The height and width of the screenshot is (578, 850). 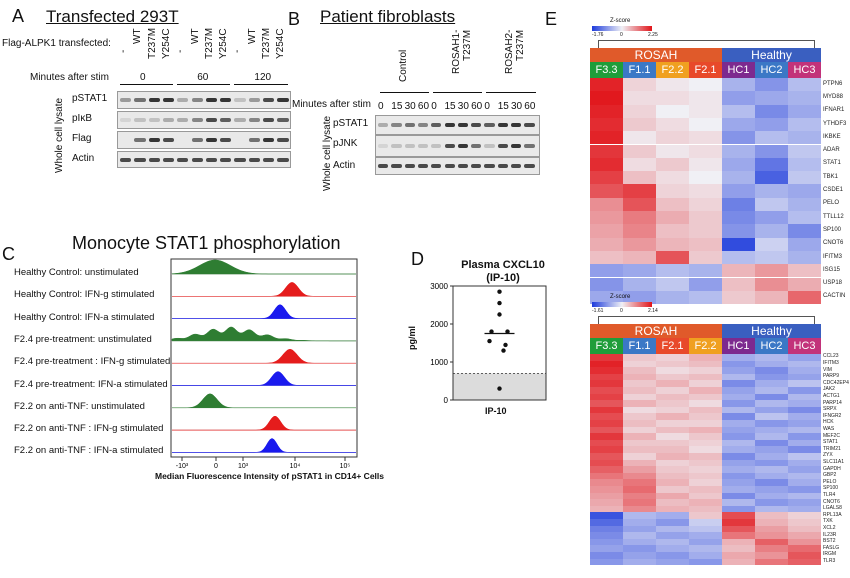 I want to click on heatmap-gene-label: CCL23, so click(x=831, y=356).